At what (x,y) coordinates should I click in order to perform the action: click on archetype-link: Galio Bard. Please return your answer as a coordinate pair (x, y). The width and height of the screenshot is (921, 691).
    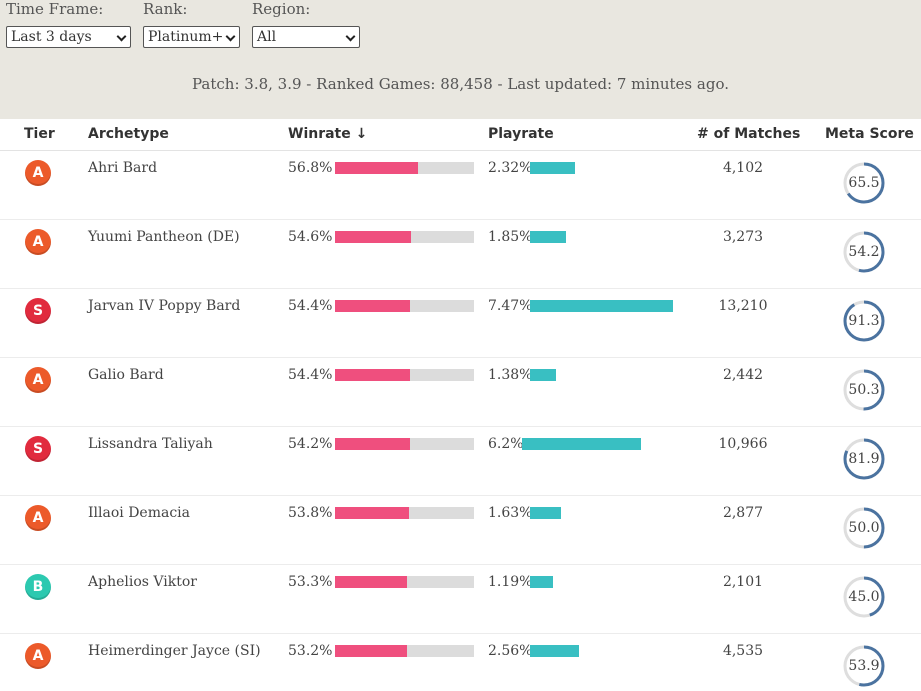
    Looking at the image, I should click on (126, 375).